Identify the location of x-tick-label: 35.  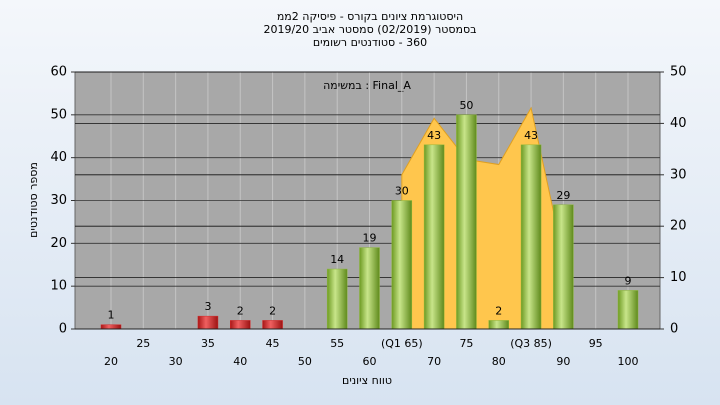
(208, 343).